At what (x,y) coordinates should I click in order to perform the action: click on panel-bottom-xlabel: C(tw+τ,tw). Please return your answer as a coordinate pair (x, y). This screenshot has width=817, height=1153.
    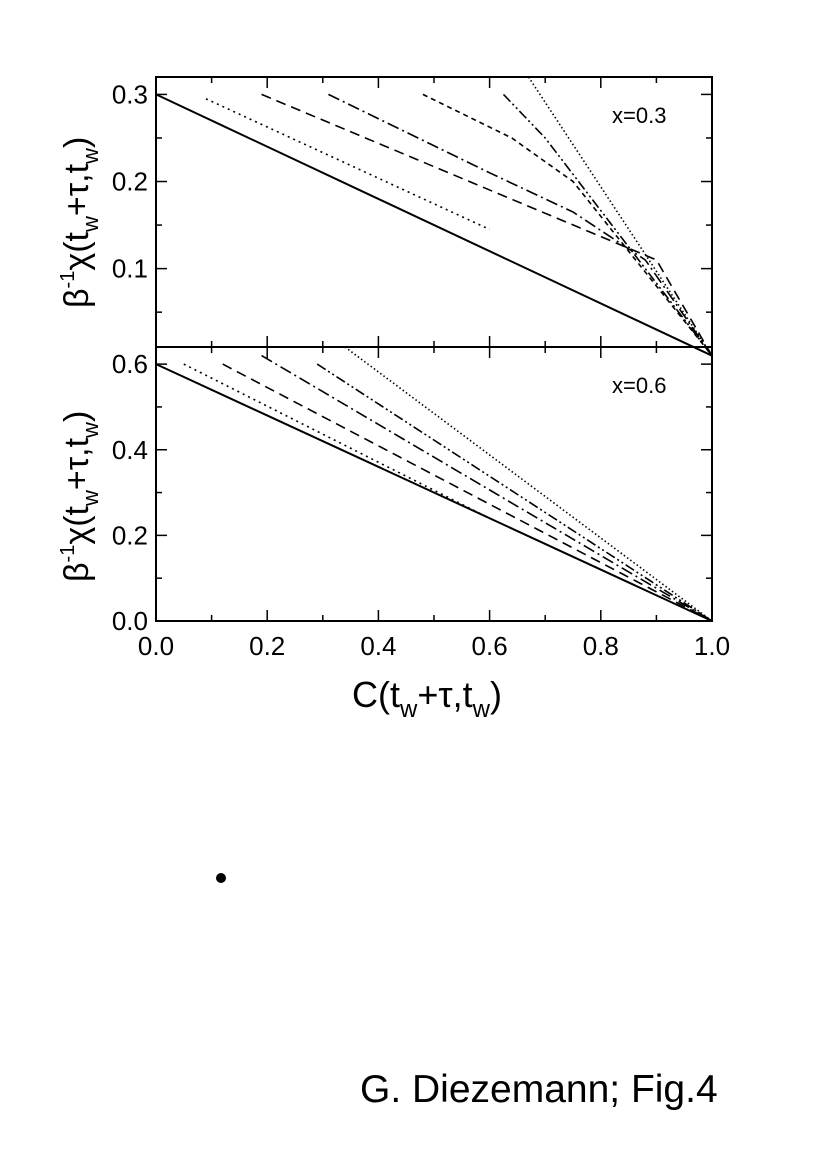
    Looking at the image, I should click on (427, 698).